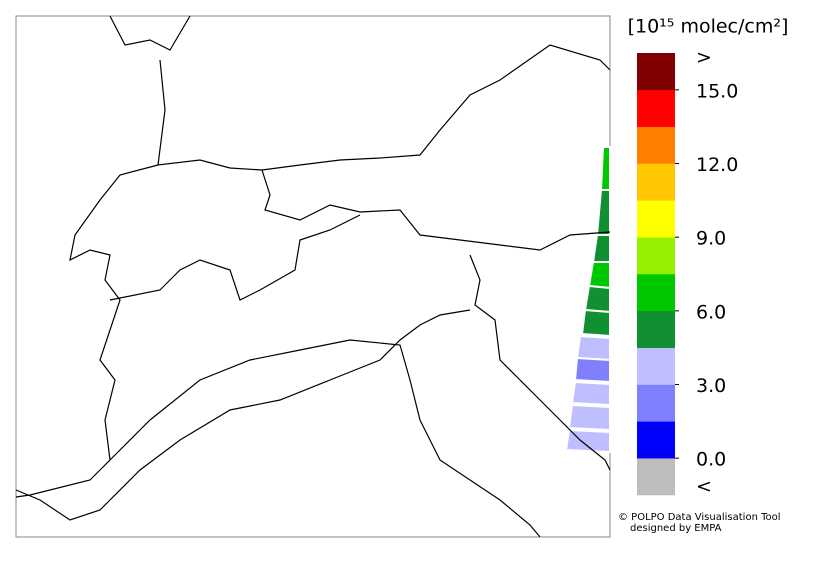 The image size is (813, 566). Describe the element at coordinates (717, 91) in the screenshot. I see `colorbar-tick-label: 15.0` at that location.